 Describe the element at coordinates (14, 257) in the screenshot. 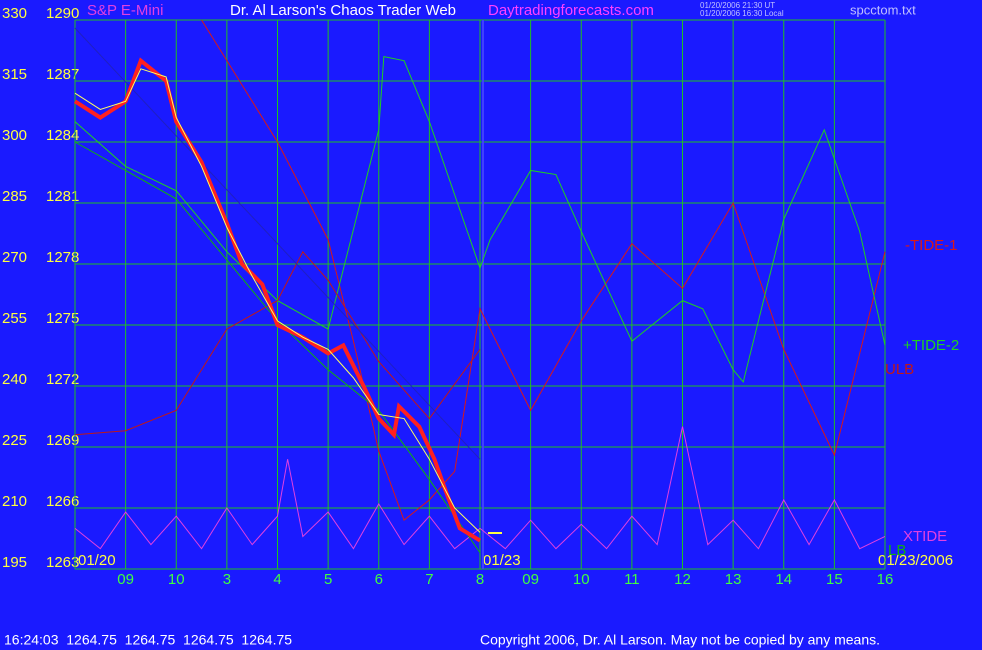

I see `y-tick-label: 270` at that location.